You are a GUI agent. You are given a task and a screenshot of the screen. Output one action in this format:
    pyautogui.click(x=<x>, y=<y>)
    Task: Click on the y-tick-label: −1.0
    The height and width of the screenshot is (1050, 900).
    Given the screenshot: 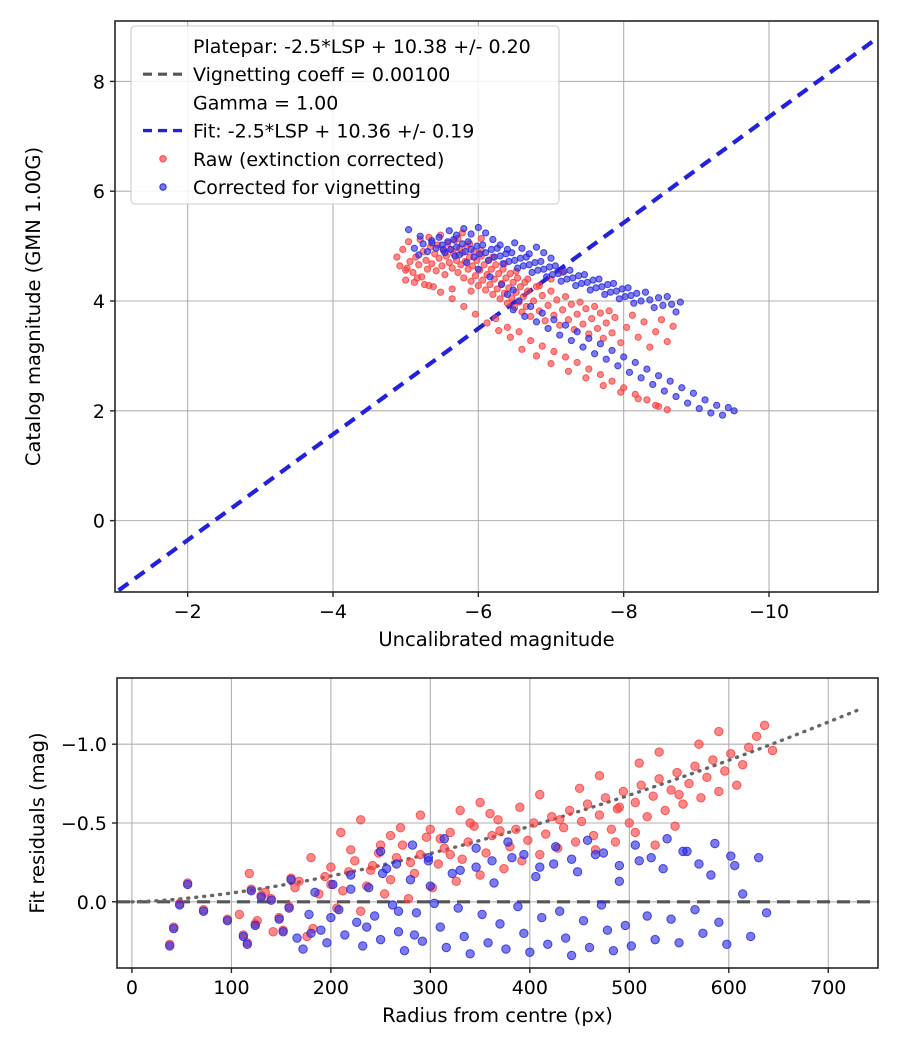 What is the action you would take?
    pyautogui.click(x=84, y=745)
    